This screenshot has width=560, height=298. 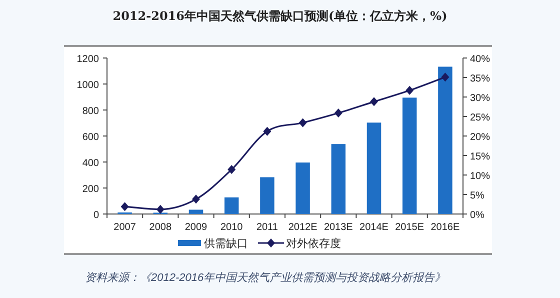 What do you see at coordinates (480, 59) in the screenshot?
I see `y2-tick-label: 40%` at bounding box center [480, 59].